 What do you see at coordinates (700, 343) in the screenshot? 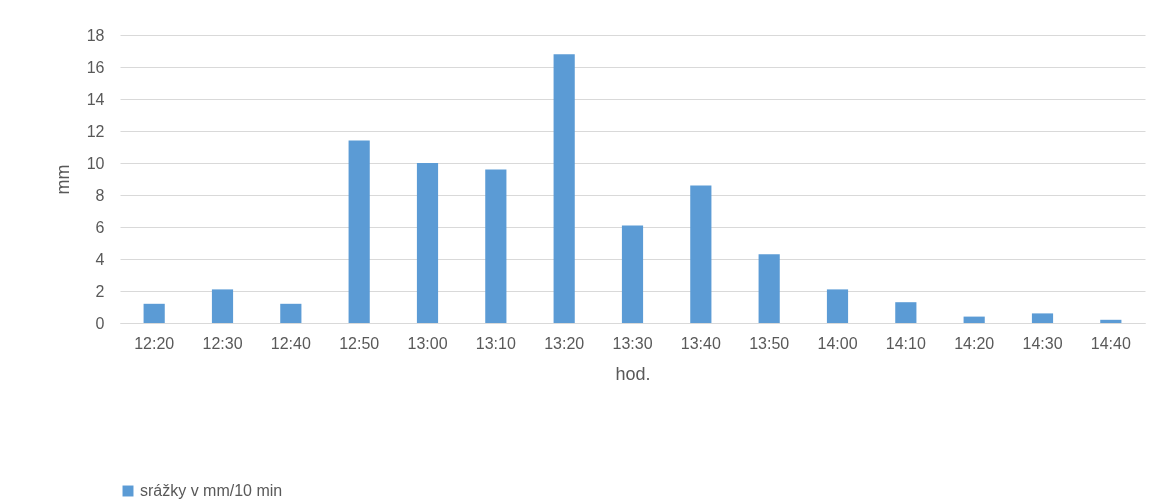
I see `x-tick-label: 13:40` at bounding box center [700, 343].